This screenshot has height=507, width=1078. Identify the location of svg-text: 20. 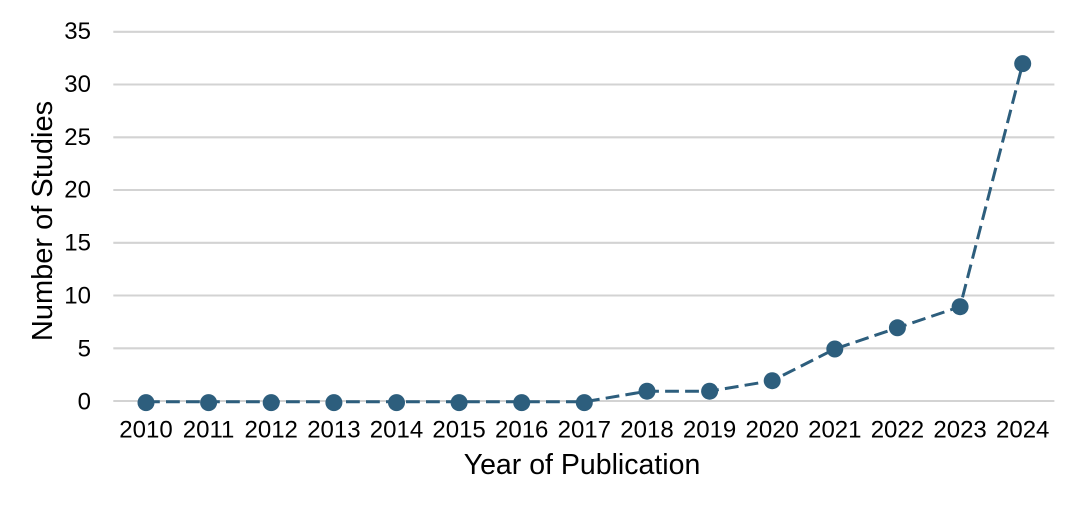
(77, 190).